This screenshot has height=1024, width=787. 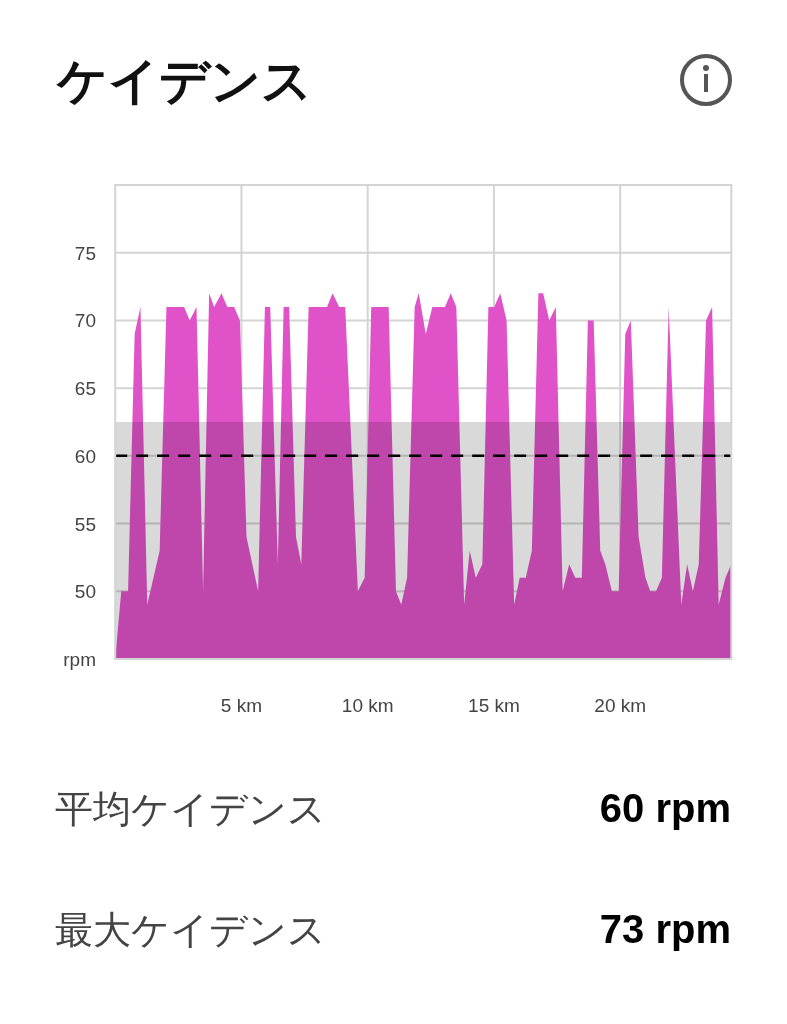 What do you see at coordinates (184, 81) in the screenshot?
I see `title: ケイデンス` at bounding box center [184, 81].